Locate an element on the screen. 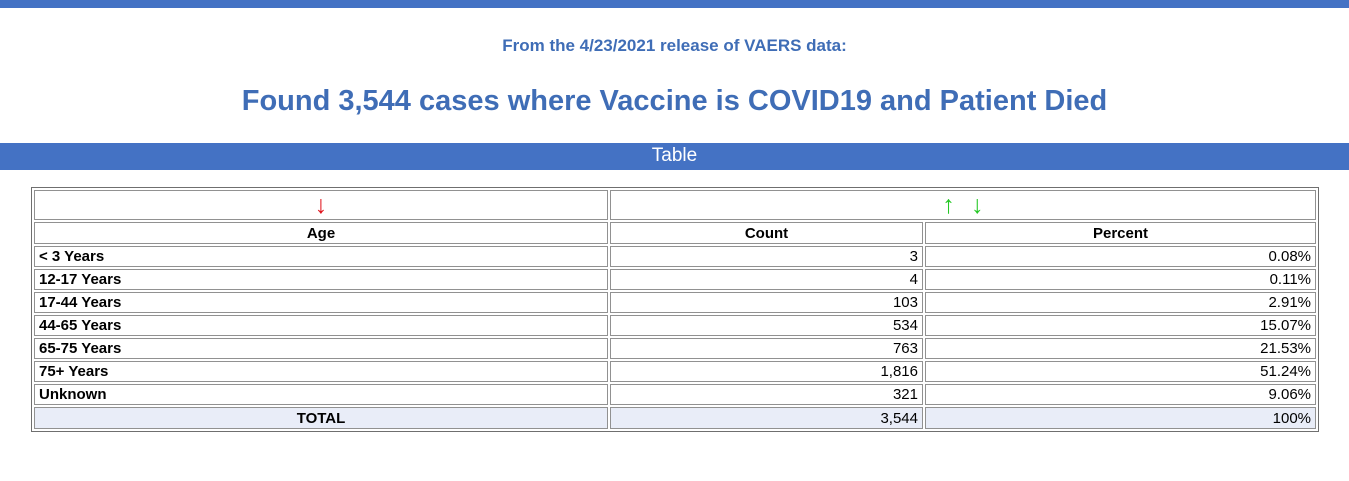 The height and width of the screenshot is (481, 1349). sort-age-descending-icon: ↓ is located at coordinates (321, 205).